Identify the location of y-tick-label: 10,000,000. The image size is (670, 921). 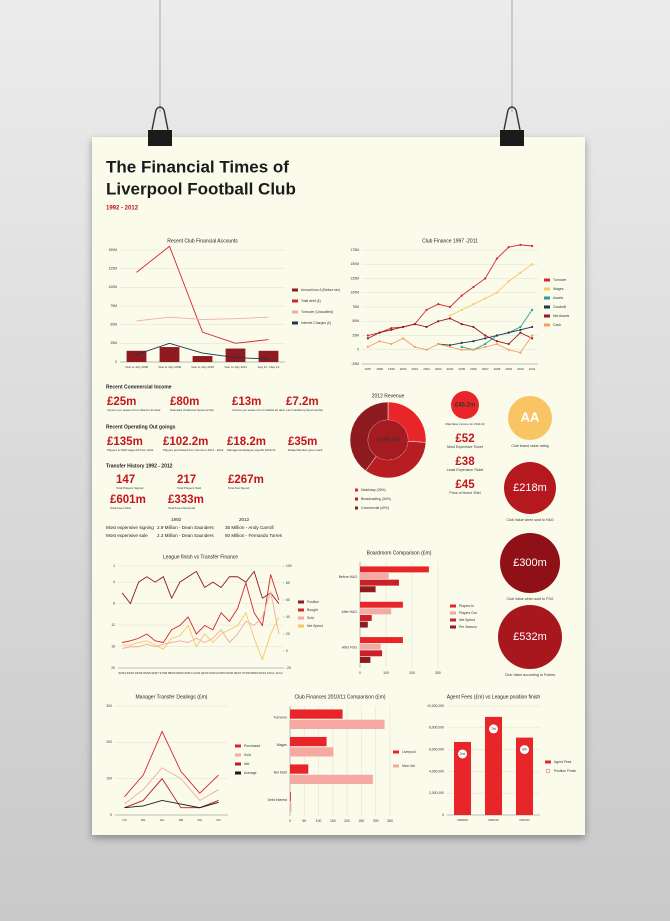
(435, 706).